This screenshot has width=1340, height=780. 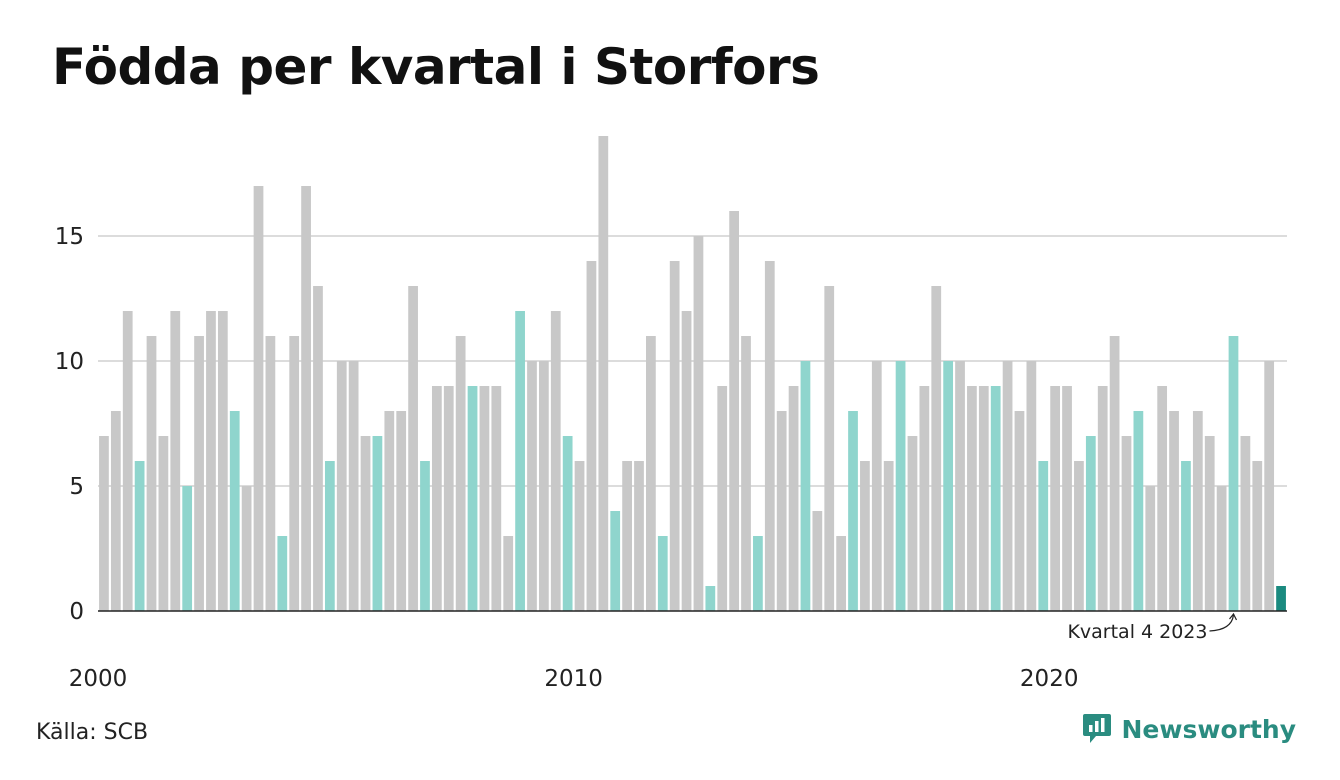 What do you see at coordinates (1137, 632) in the screenshot?
I see `annotation-label: Kvartal 4 2023` at bounding box center [1137, 632].